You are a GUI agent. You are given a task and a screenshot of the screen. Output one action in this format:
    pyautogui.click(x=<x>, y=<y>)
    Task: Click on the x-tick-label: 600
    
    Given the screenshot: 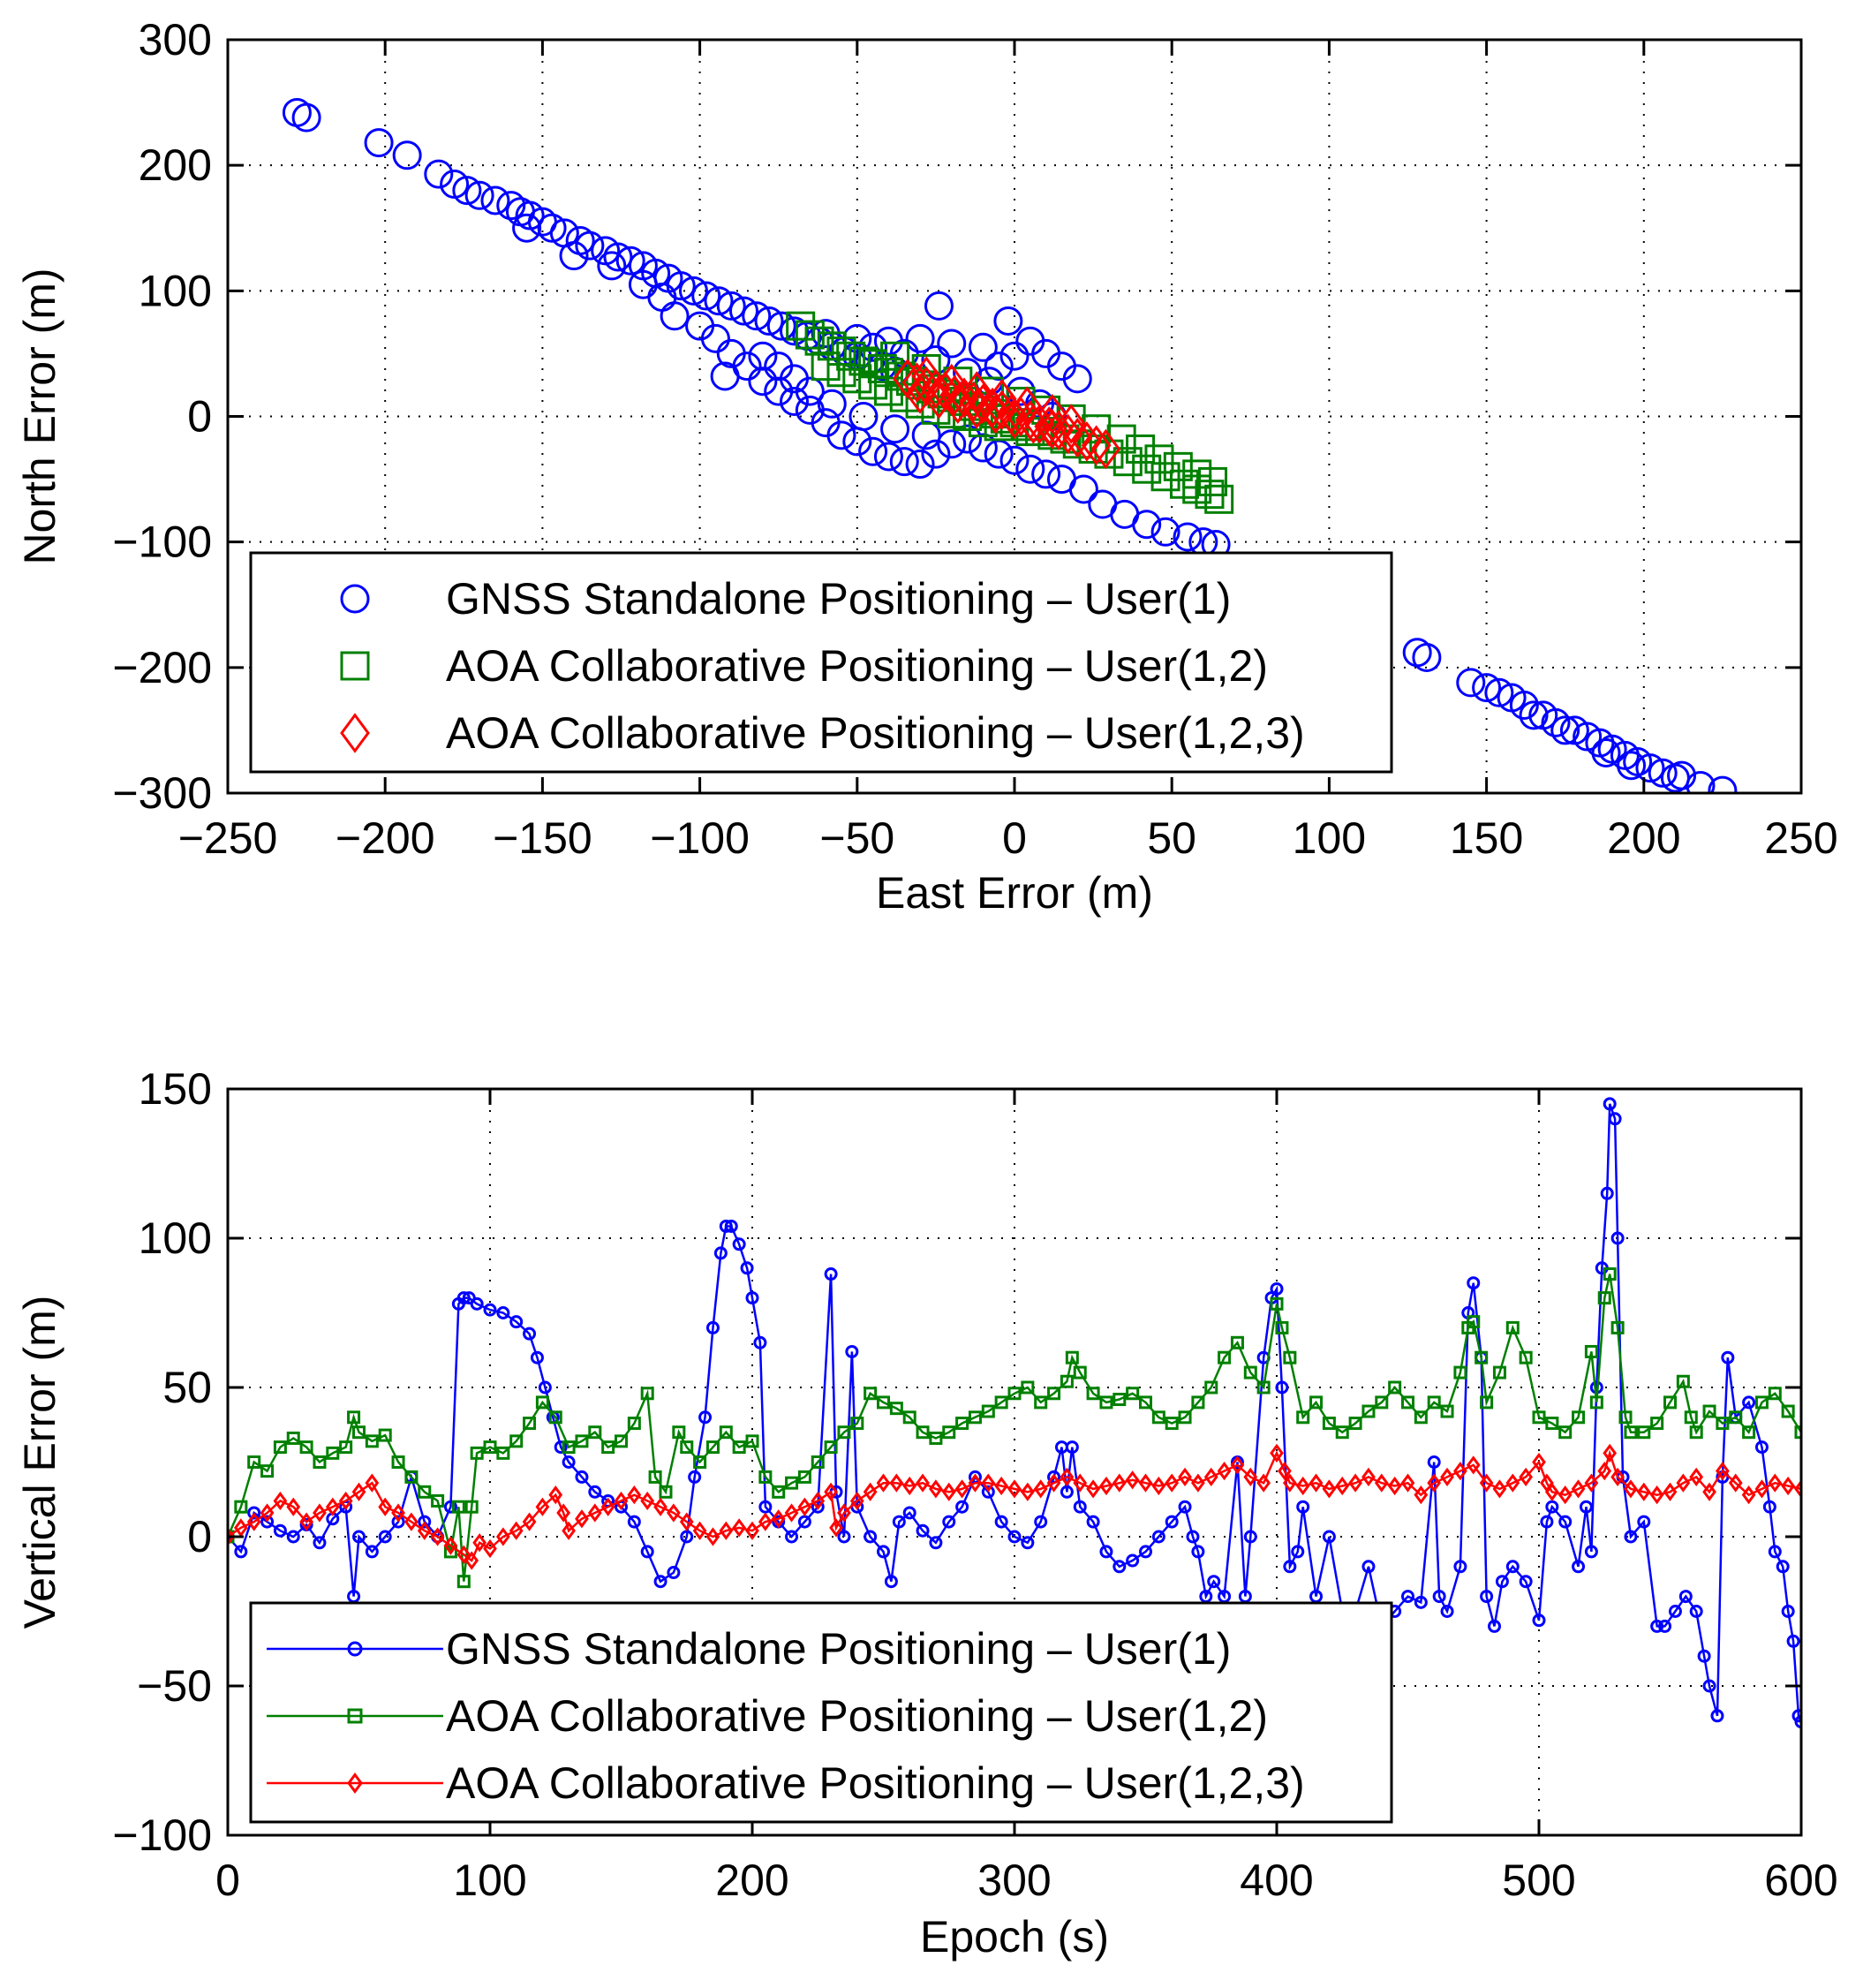 What is the action you would take?
    pyautogui.click(x=1800, y=1881)
    